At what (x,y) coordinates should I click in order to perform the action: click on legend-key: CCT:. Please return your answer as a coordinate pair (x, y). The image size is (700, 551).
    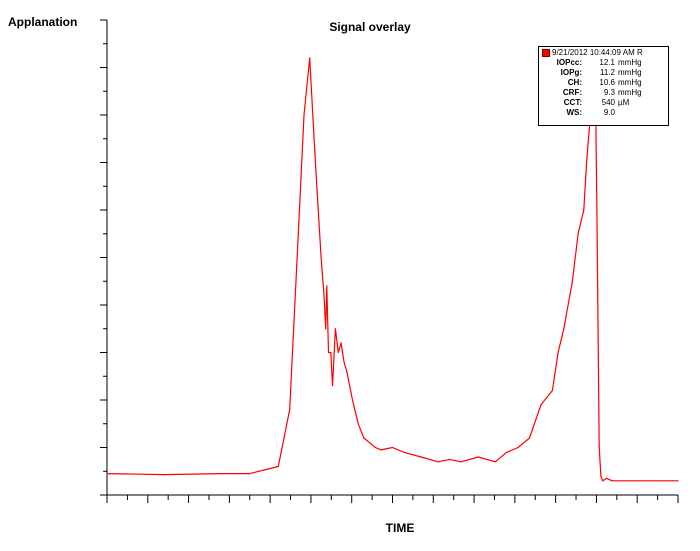
    Looking at the image, I should click on (572, 102).